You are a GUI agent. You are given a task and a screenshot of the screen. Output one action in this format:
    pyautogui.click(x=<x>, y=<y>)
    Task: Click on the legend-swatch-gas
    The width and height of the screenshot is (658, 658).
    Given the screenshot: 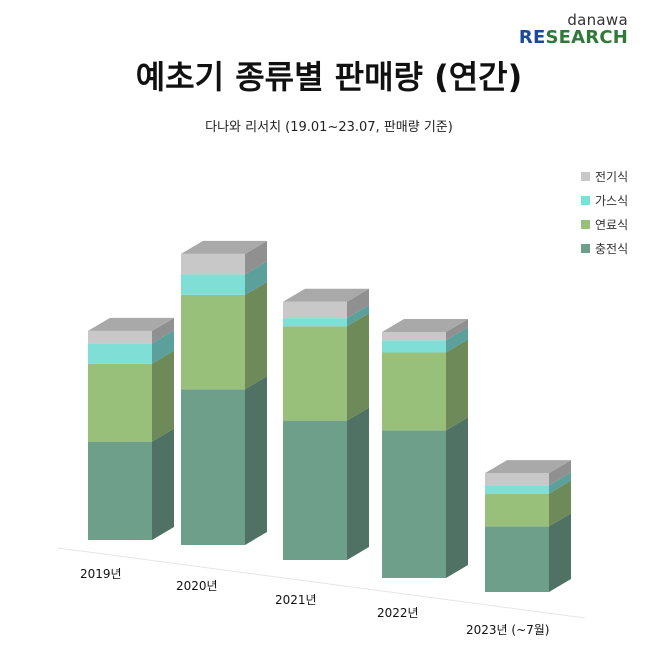 What is the action you would take?
    pyautogui.click(x=585, y=200)
    